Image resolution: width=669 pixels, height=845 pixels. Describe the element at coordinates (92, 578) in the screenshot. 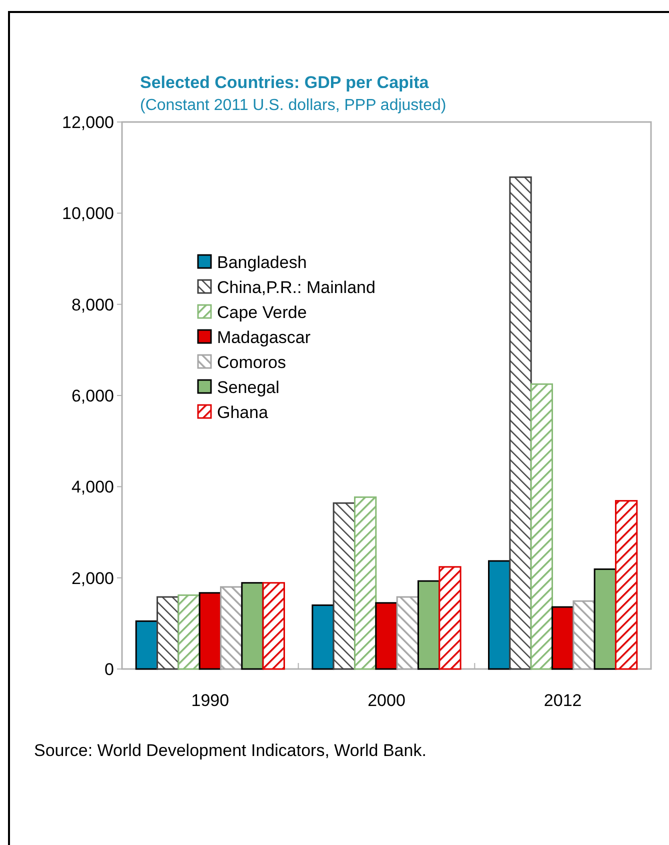

I see `y-tick-label: 2,000` at that location.